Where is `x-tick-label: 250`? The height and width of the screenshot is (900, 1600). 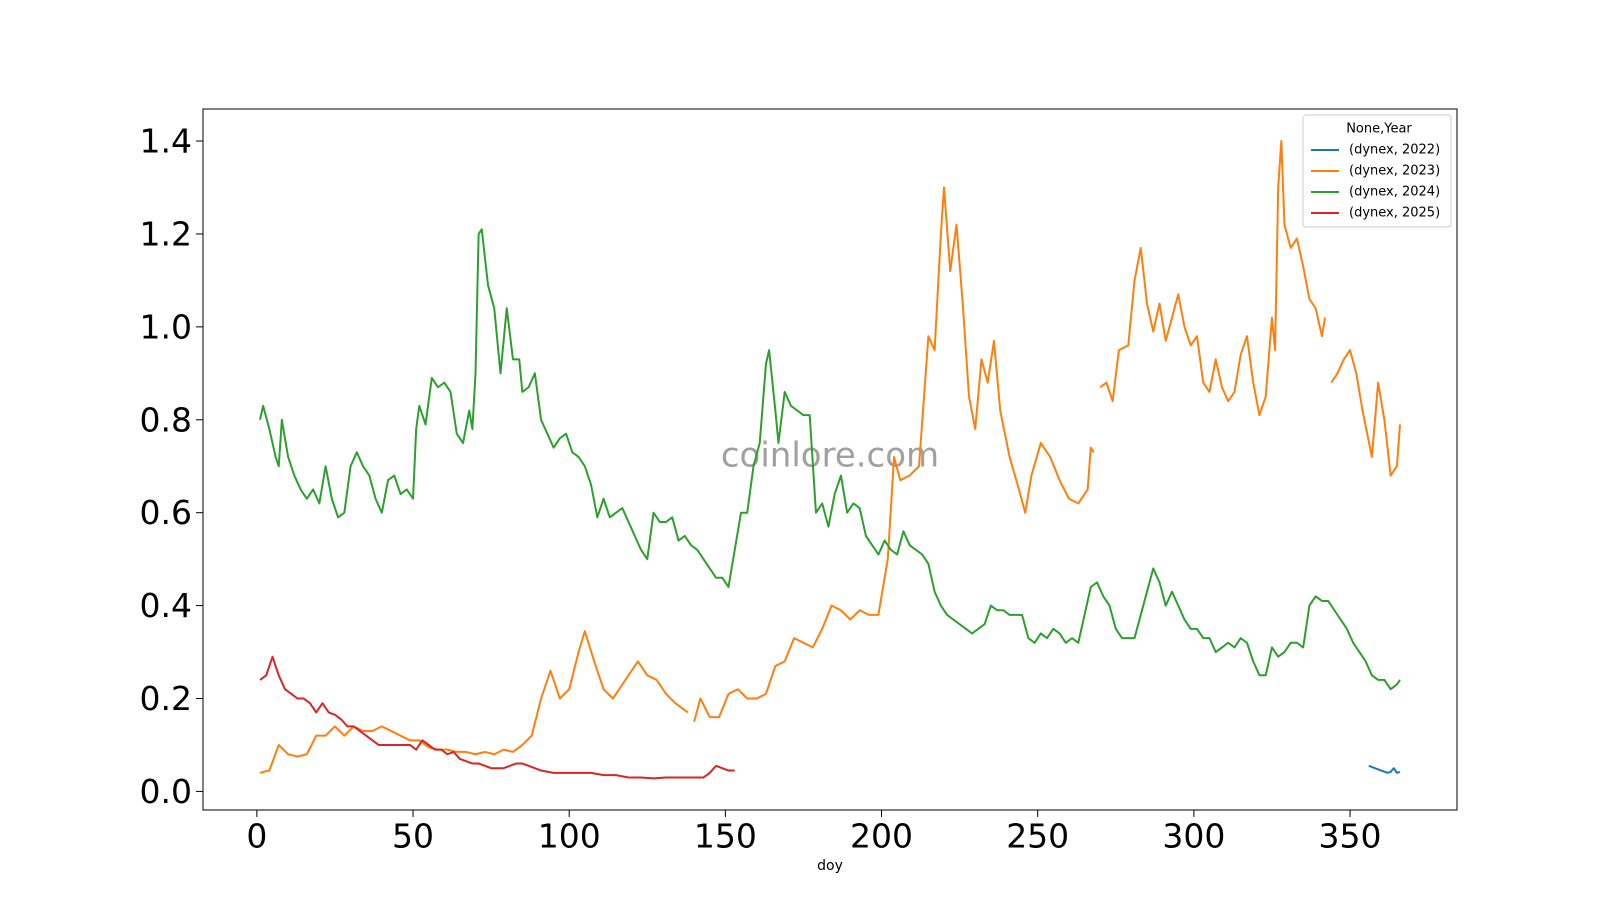
x-tick-label: 250 is located at coordinates (1037, 836).